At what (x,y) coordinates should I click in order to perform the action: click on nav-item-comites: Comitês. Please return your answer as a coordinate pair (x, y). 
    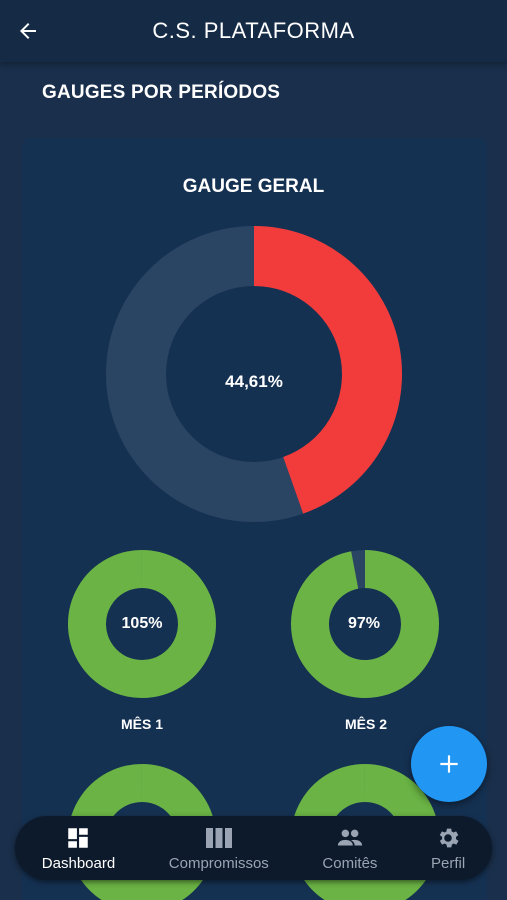
    Looking at the image, I should click on (349, 848).